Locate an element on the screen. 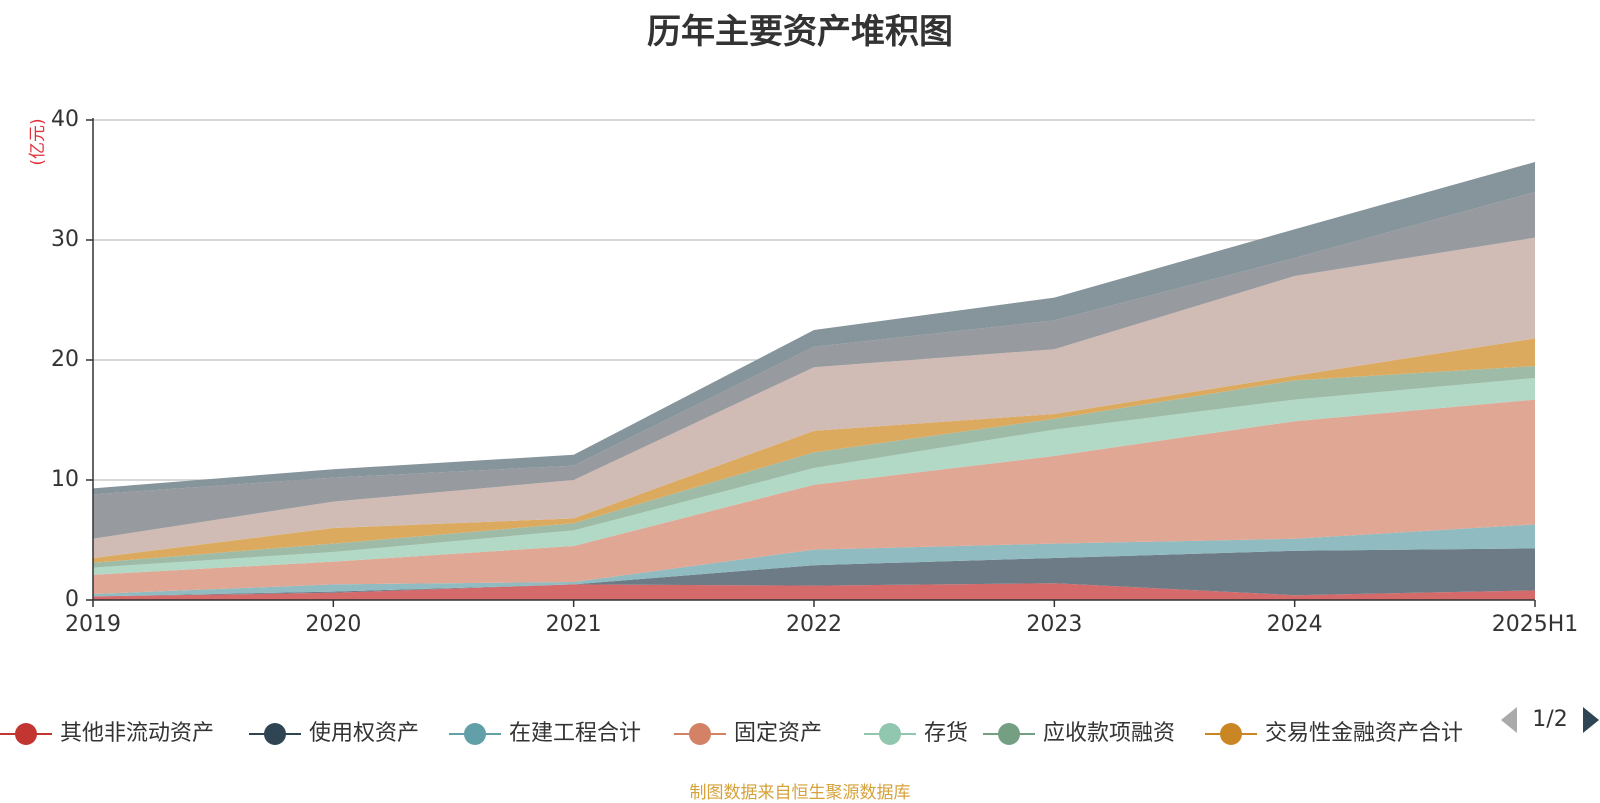  source-note: 制图数据来自恒生聚源数据库 is located at coordinates (800, 793).